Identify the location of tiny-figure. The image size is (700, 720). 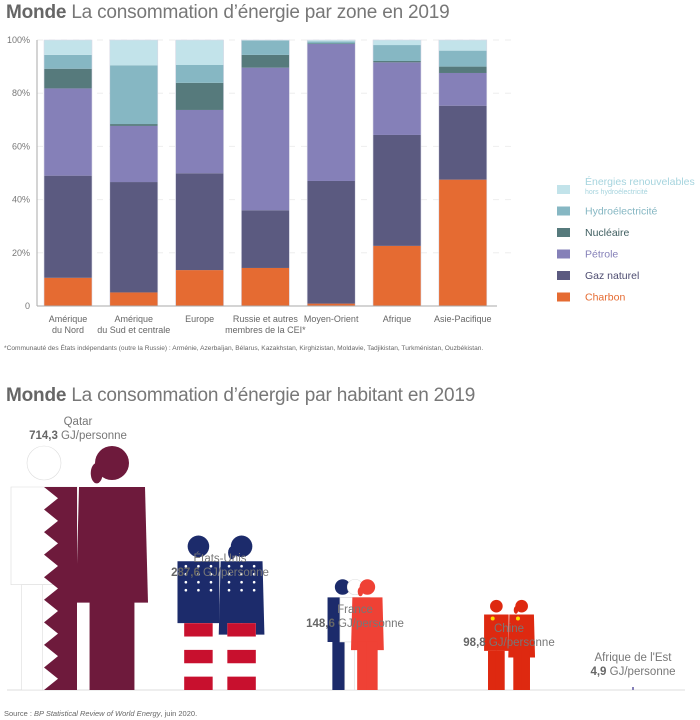
(633, 688).